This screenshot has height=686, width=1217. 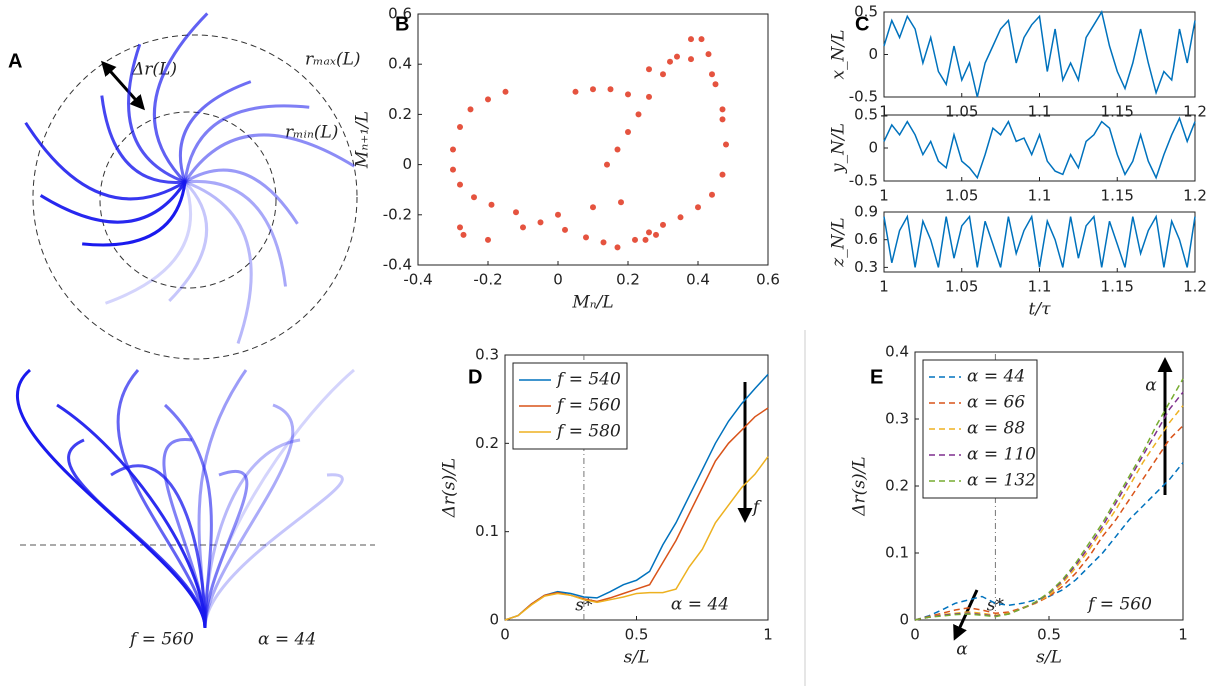 What do you see at coordinates (915, 635) in the screenshot?
I see `x-tick-label: 0` at bounding box center [915, 635].